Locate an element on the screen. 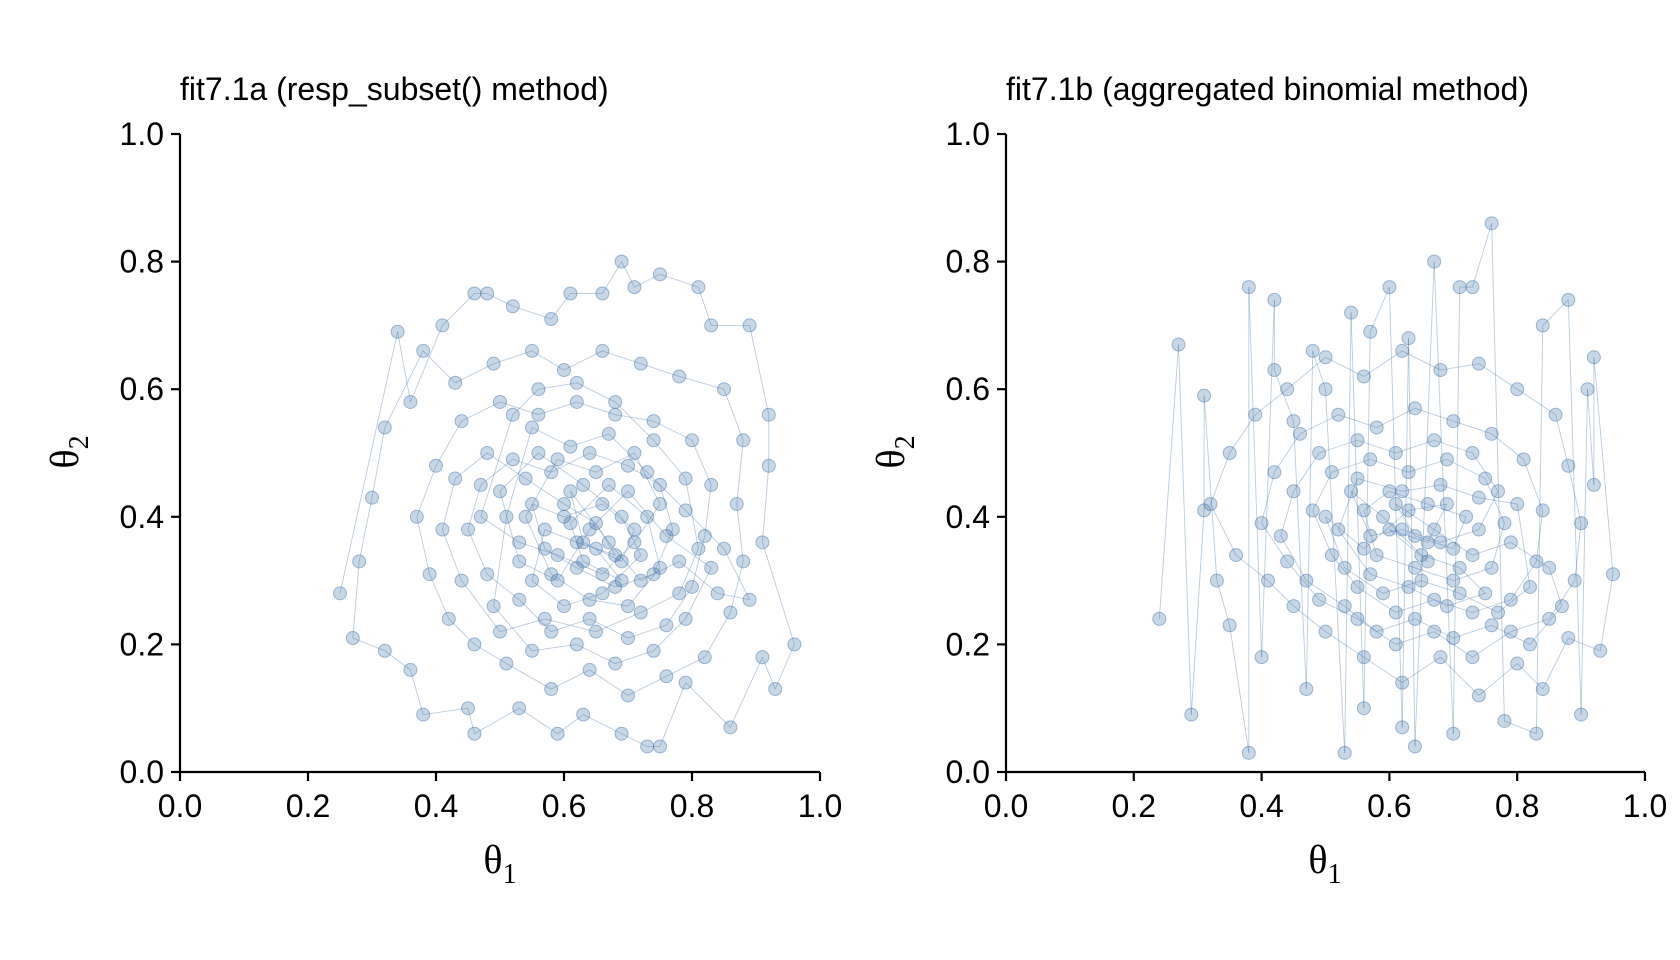 The height and width of the screenshot is (960, 1680). y-tick-label: 0.4 is located at coordinates (968, 517).